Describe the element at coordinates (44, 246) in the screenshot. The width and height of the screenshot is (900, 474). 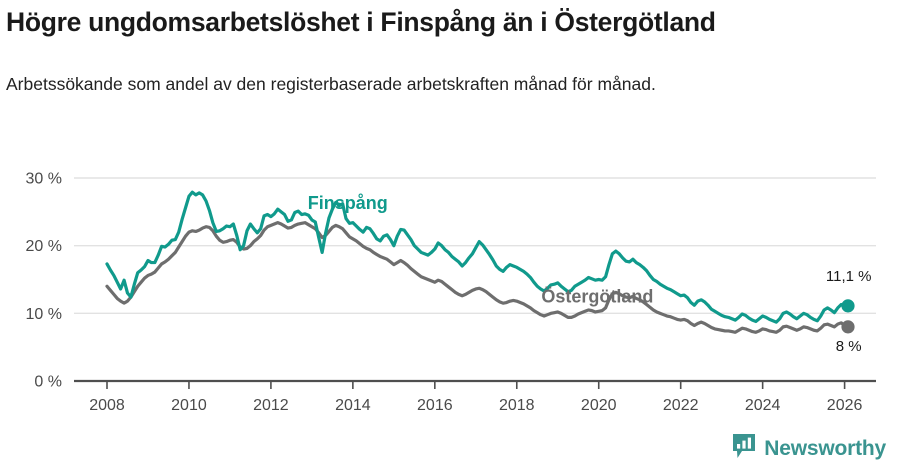
I see `y-axis-tick-label: 20 %` at that location.